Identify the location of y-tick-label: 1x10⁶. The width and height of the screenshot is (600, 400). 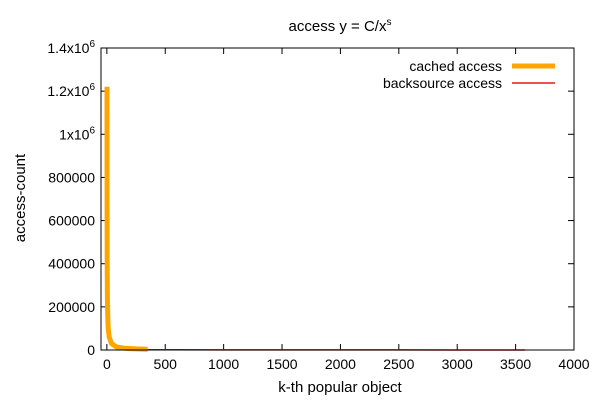
(77, 133).